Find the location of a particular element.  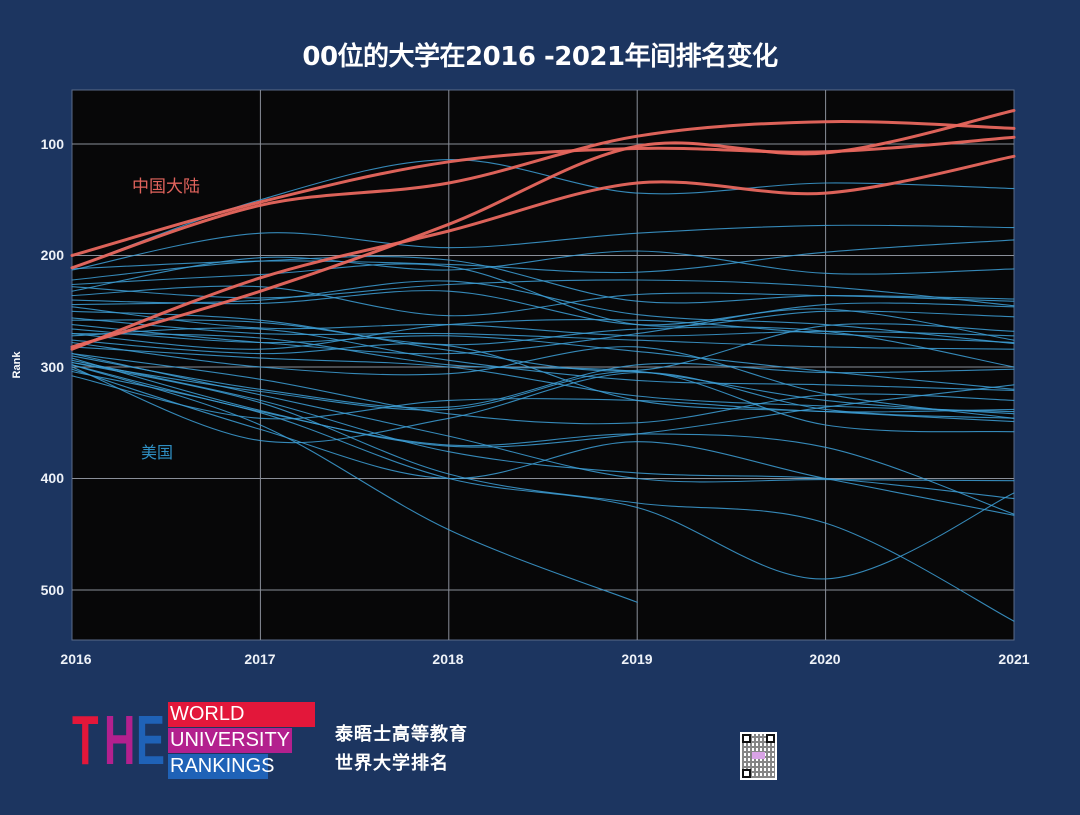

the-rankings-logo: T H E WORLD UNIVERSITY RANKINGS is located at coordinates (194, 740).